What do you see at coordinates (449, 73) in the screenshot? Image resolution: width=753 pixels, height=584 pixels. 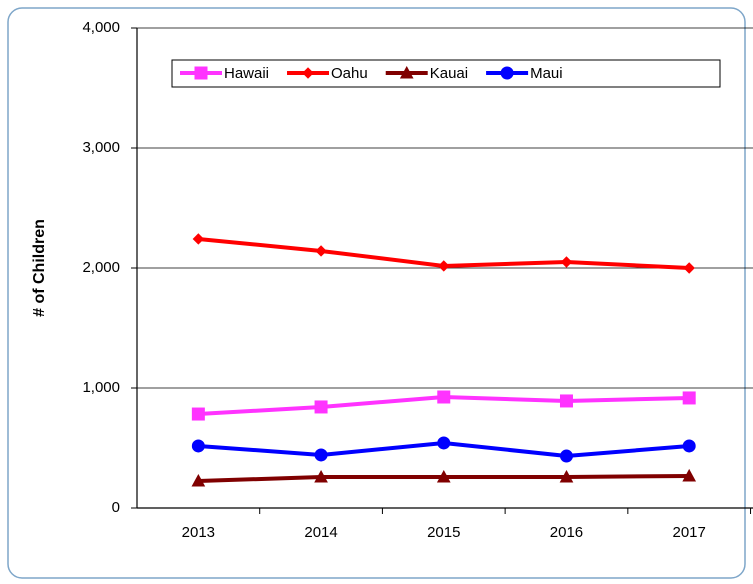 I see `legend-label: Kauai` at bounding box center [449, 73].